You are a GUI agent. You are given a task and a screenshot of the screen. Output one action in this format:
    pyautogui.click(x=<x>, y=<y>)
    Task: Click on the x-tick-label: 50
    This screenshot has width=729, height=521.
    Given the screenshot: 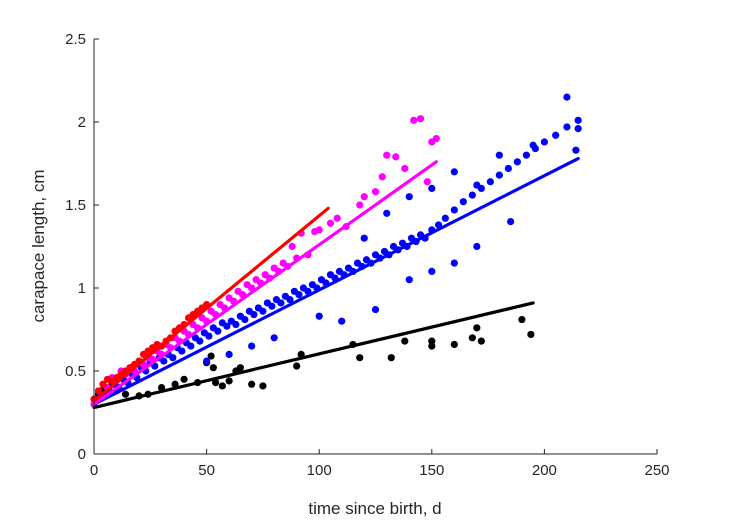 What is the action you would take?
    pyautogui.click(x=206, y=470)
    